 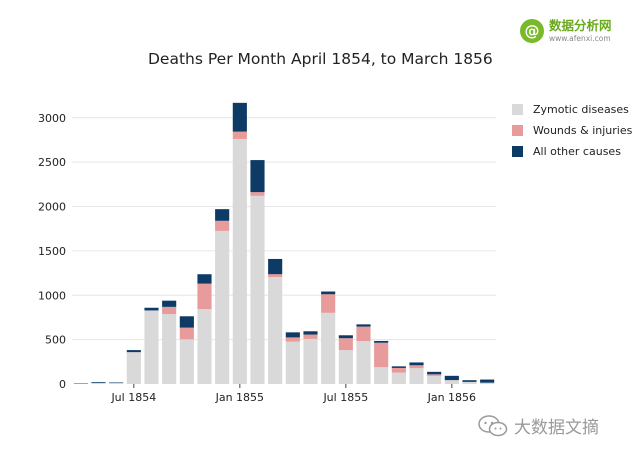 I want to click on site-logo: @ 数据分析网 www.afenxi.com, so click(x=566, y=31).